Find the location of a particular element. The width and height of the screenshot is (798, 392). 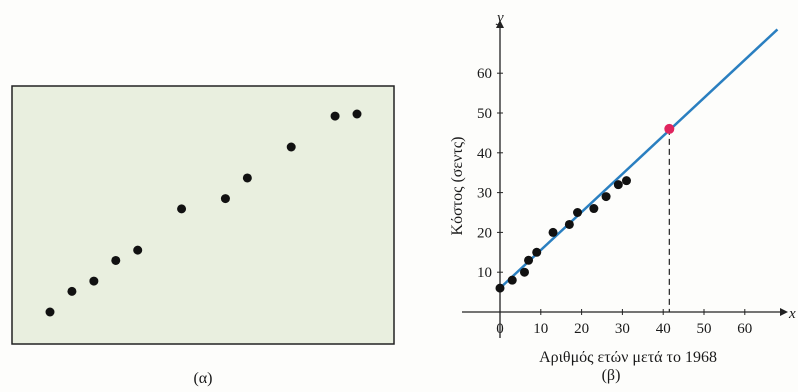

x-tick-label: 0 is located at coordinates (500, 329).